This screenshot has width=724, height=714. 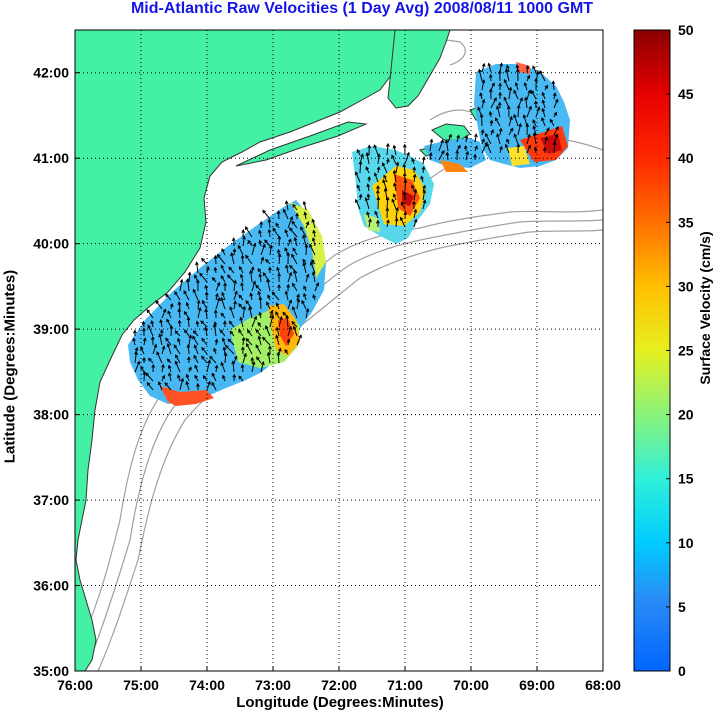 I want to click on y-tick-label: 38:00, so click(x=51, y=415).